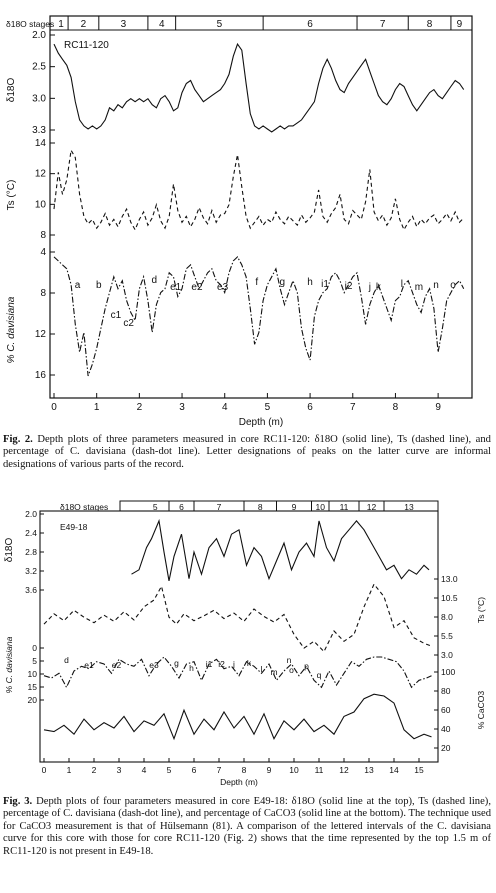 Image resolution: width=496 pixels, height=893 pixels. Describe the element at coordinates (128, 323) in the screenshot. I see `fig2-peak-letter: c2` at that location.